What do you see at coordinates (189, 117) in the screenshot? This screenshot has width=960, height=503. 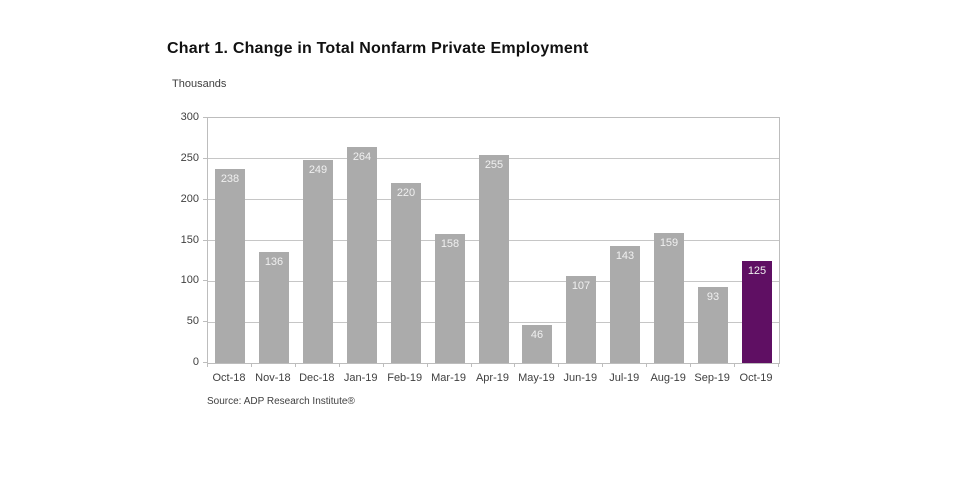 I see `y-axis-tick-label: 300` at bounding box center [189, 117].